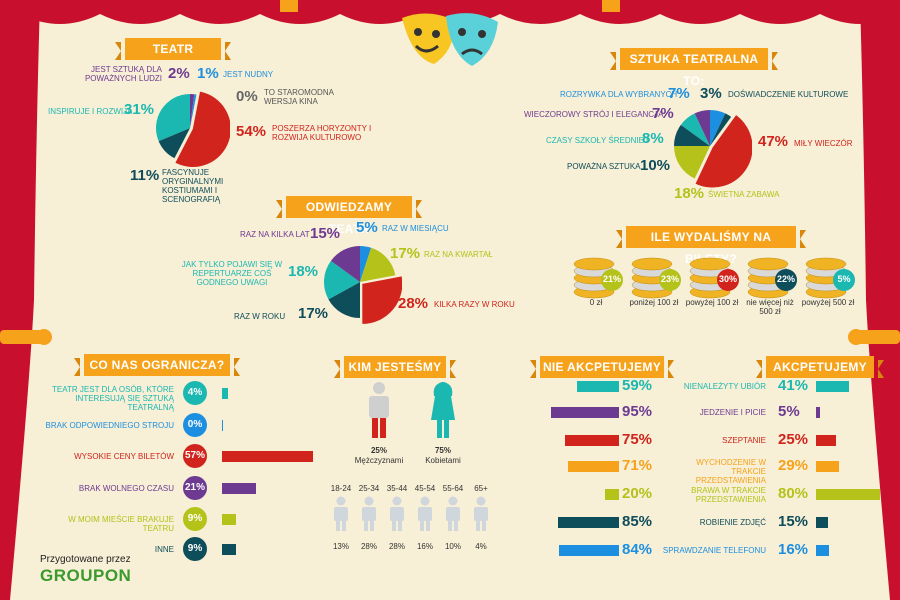 Image resolution: width=900 pixels, height=600 pixels. I want to click on men-label: Mężczyznami, so click(379, 460).